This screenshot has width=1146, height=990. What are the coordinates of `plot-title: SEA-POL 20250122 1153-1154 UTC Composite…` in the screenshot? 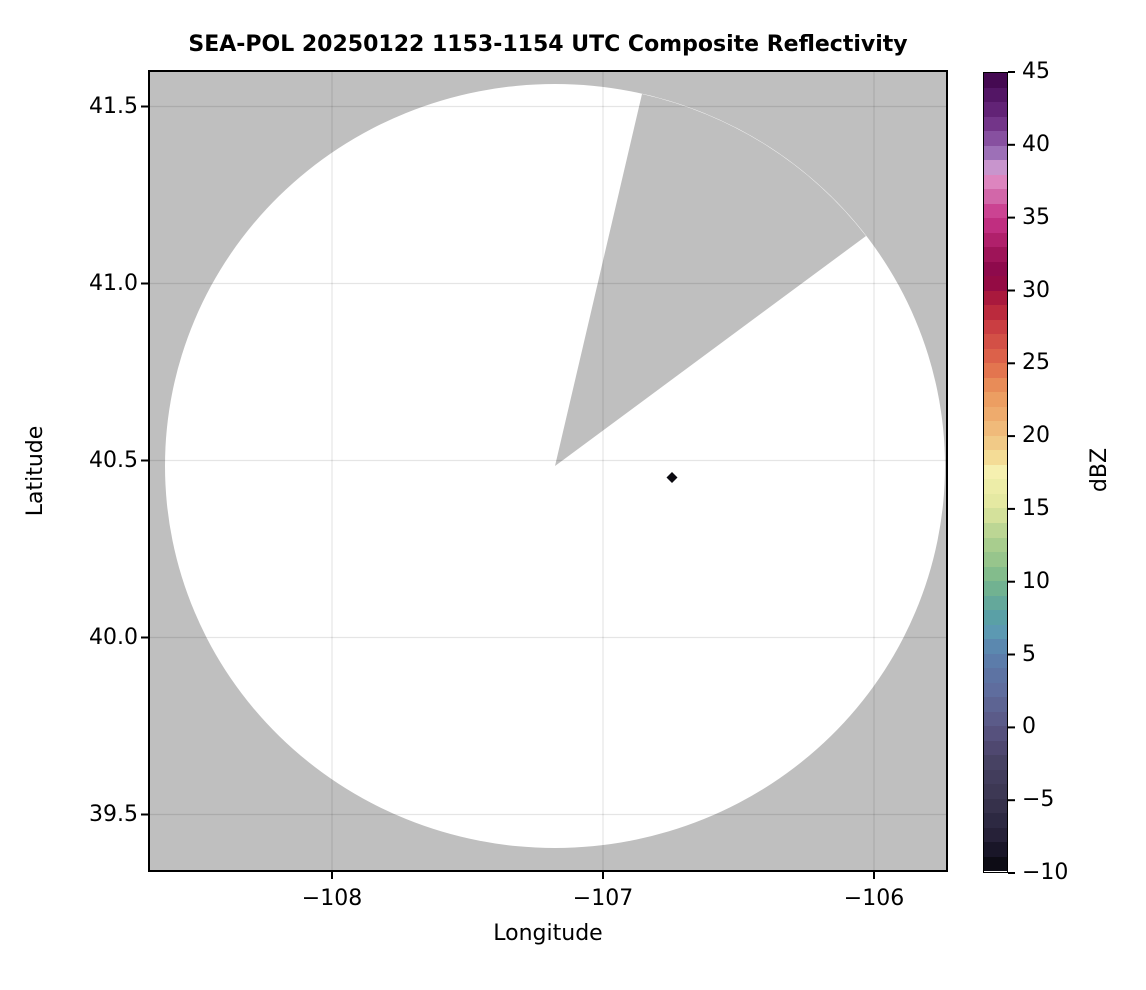 It's located at (548, 44).